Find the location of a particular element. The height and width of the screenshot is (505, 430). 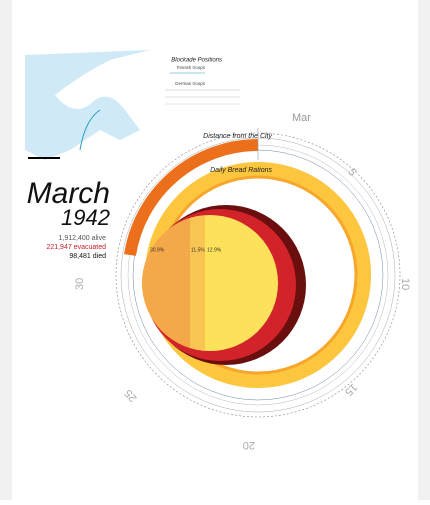

day-label: 30 is located at coordinates (80, 284).